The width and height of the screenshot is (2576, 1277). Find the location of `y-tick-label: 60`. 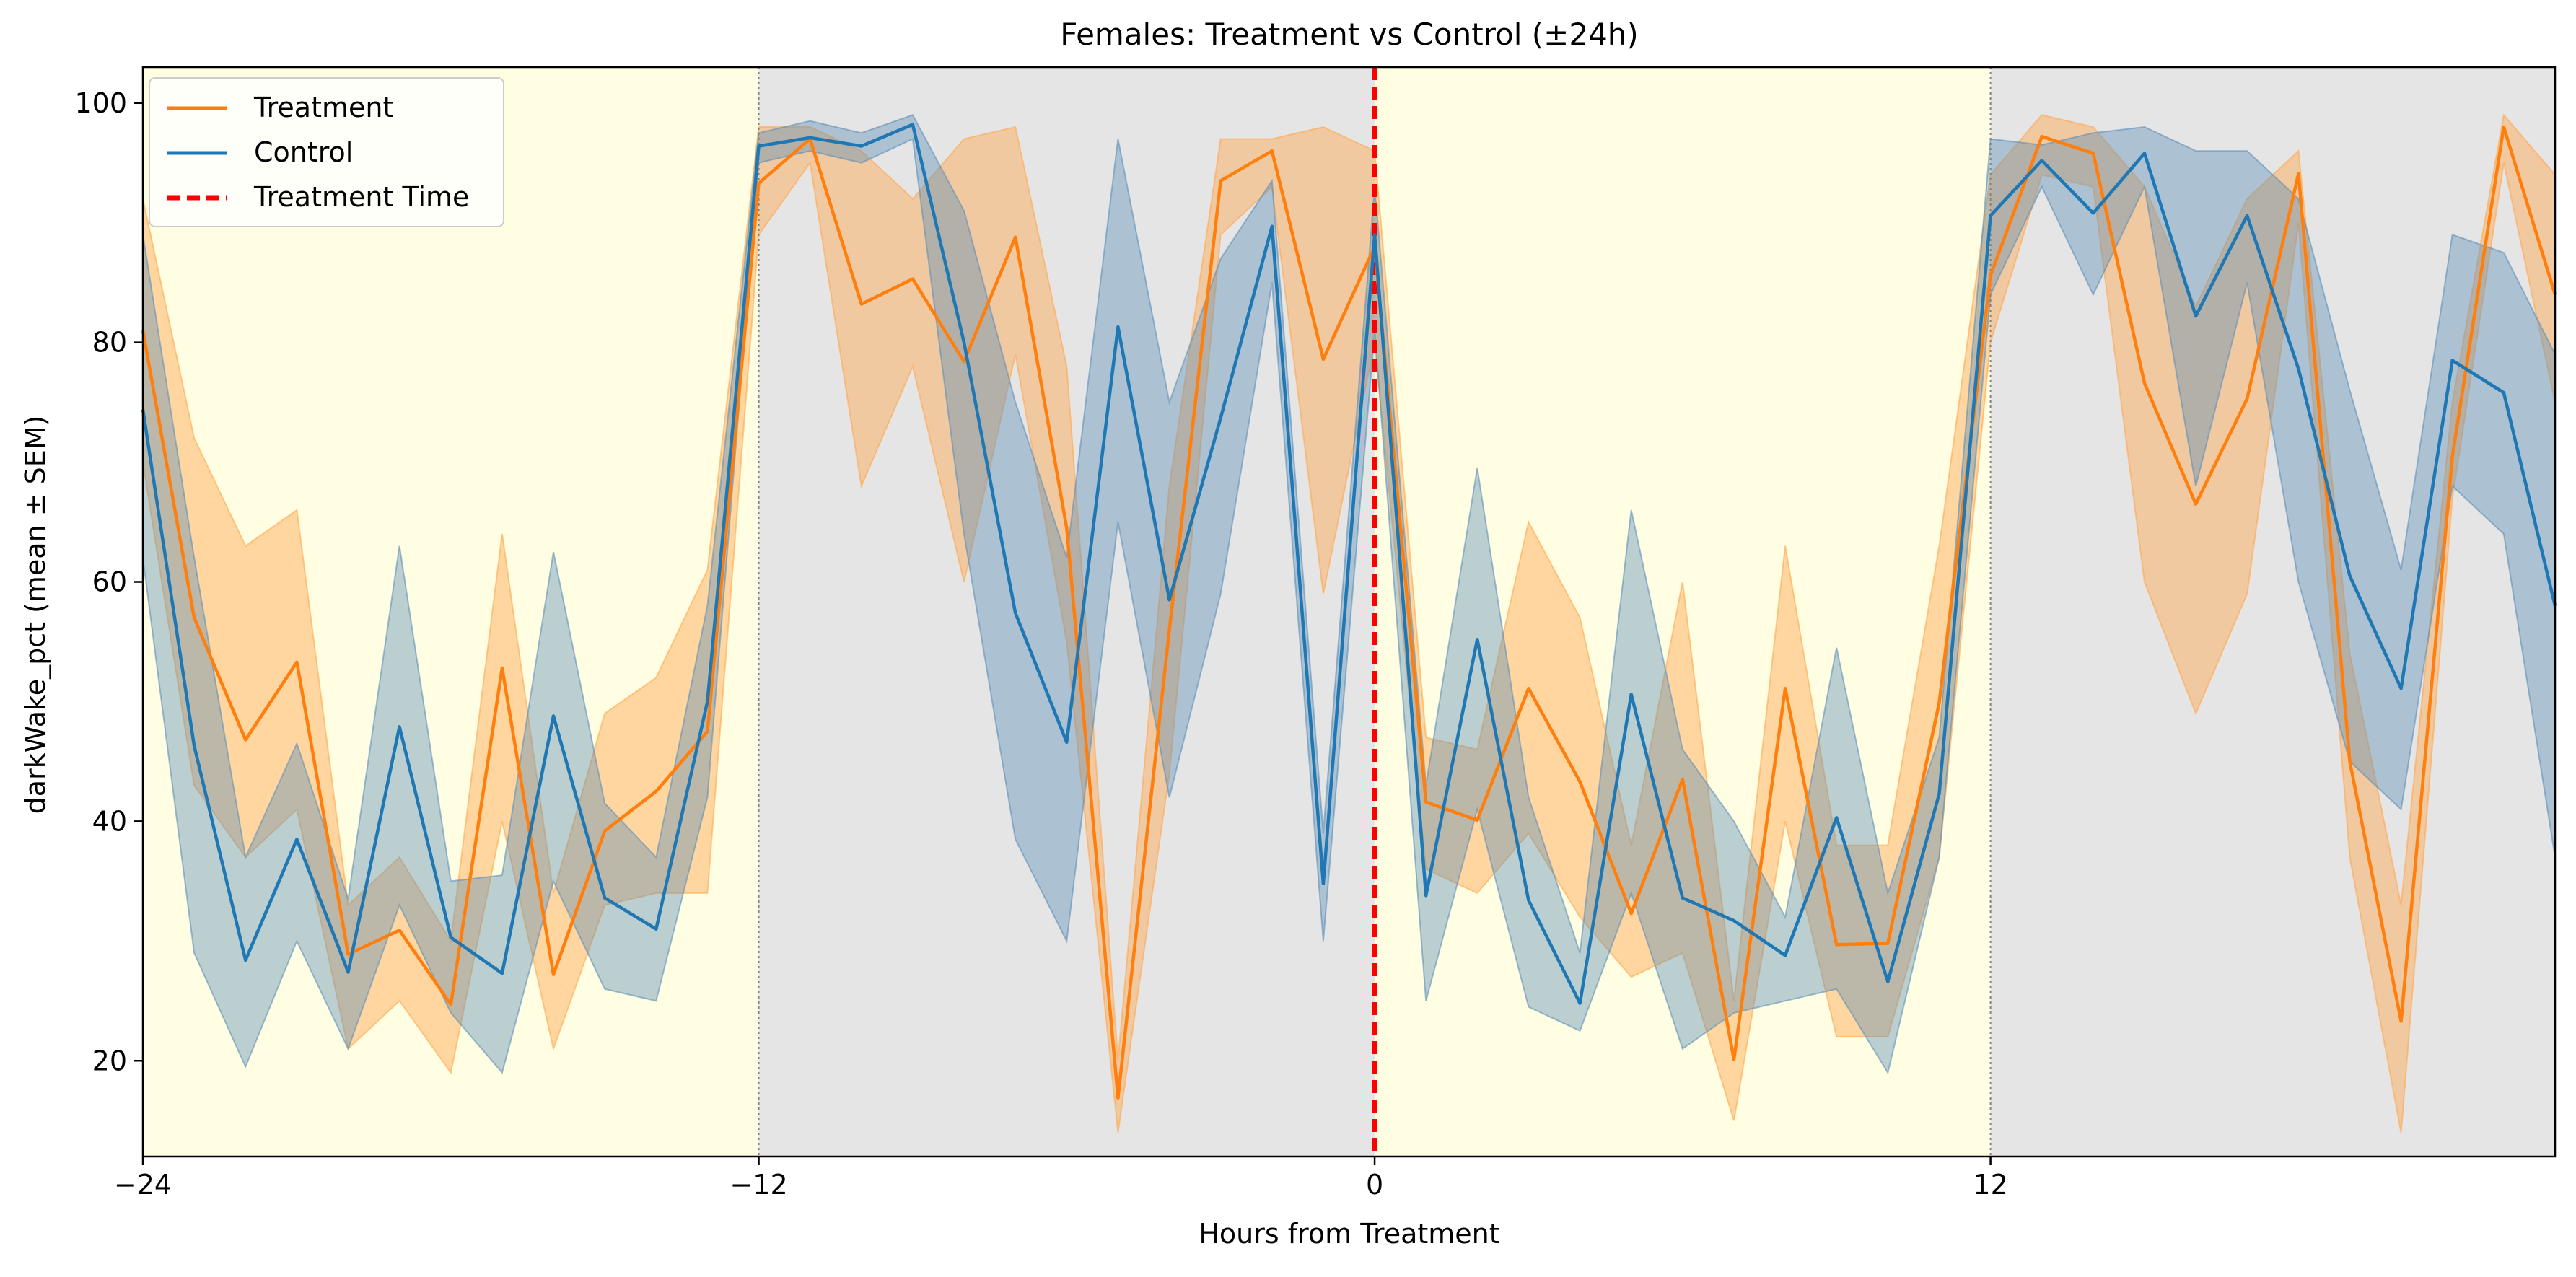

y-tick-label: 60 is located at coordinates (109, 582).